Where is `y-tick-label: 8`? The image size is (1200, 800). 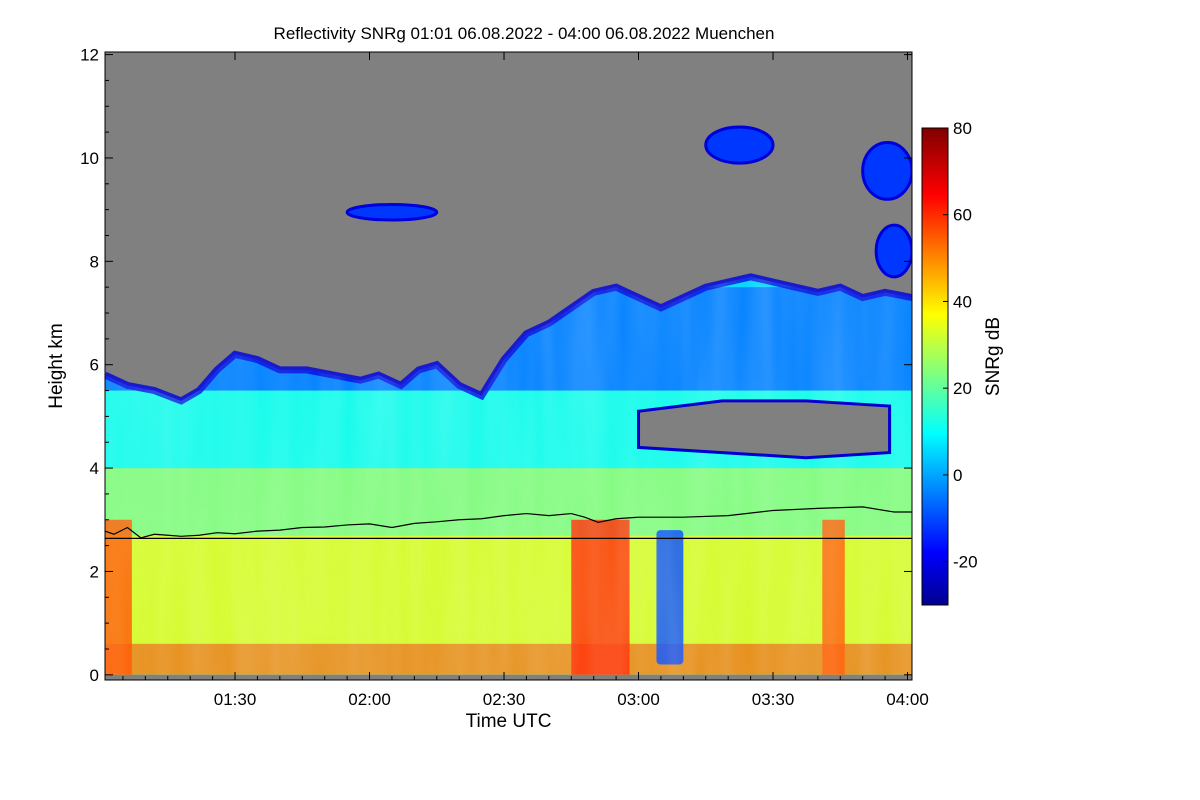
y-tick-label: 8 is located at coordinates (94, 261).